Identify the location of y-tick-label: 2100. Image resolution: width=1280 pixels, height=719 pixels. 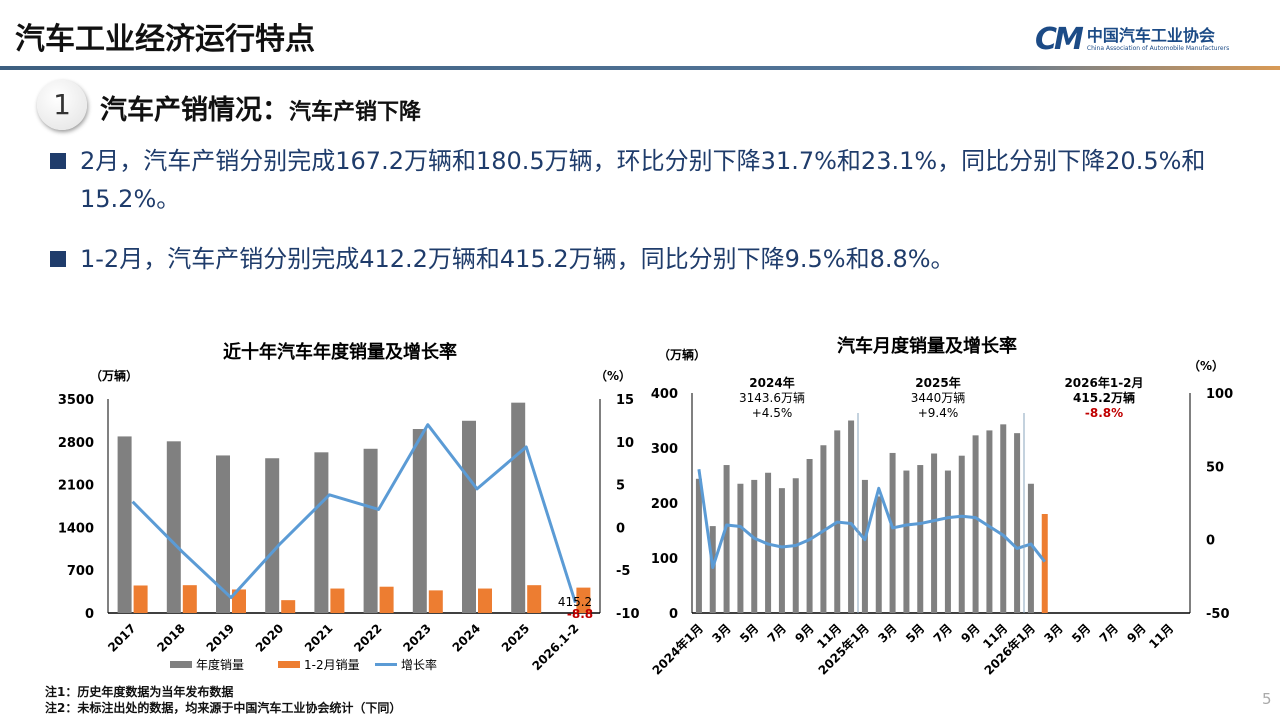
(76, 486).